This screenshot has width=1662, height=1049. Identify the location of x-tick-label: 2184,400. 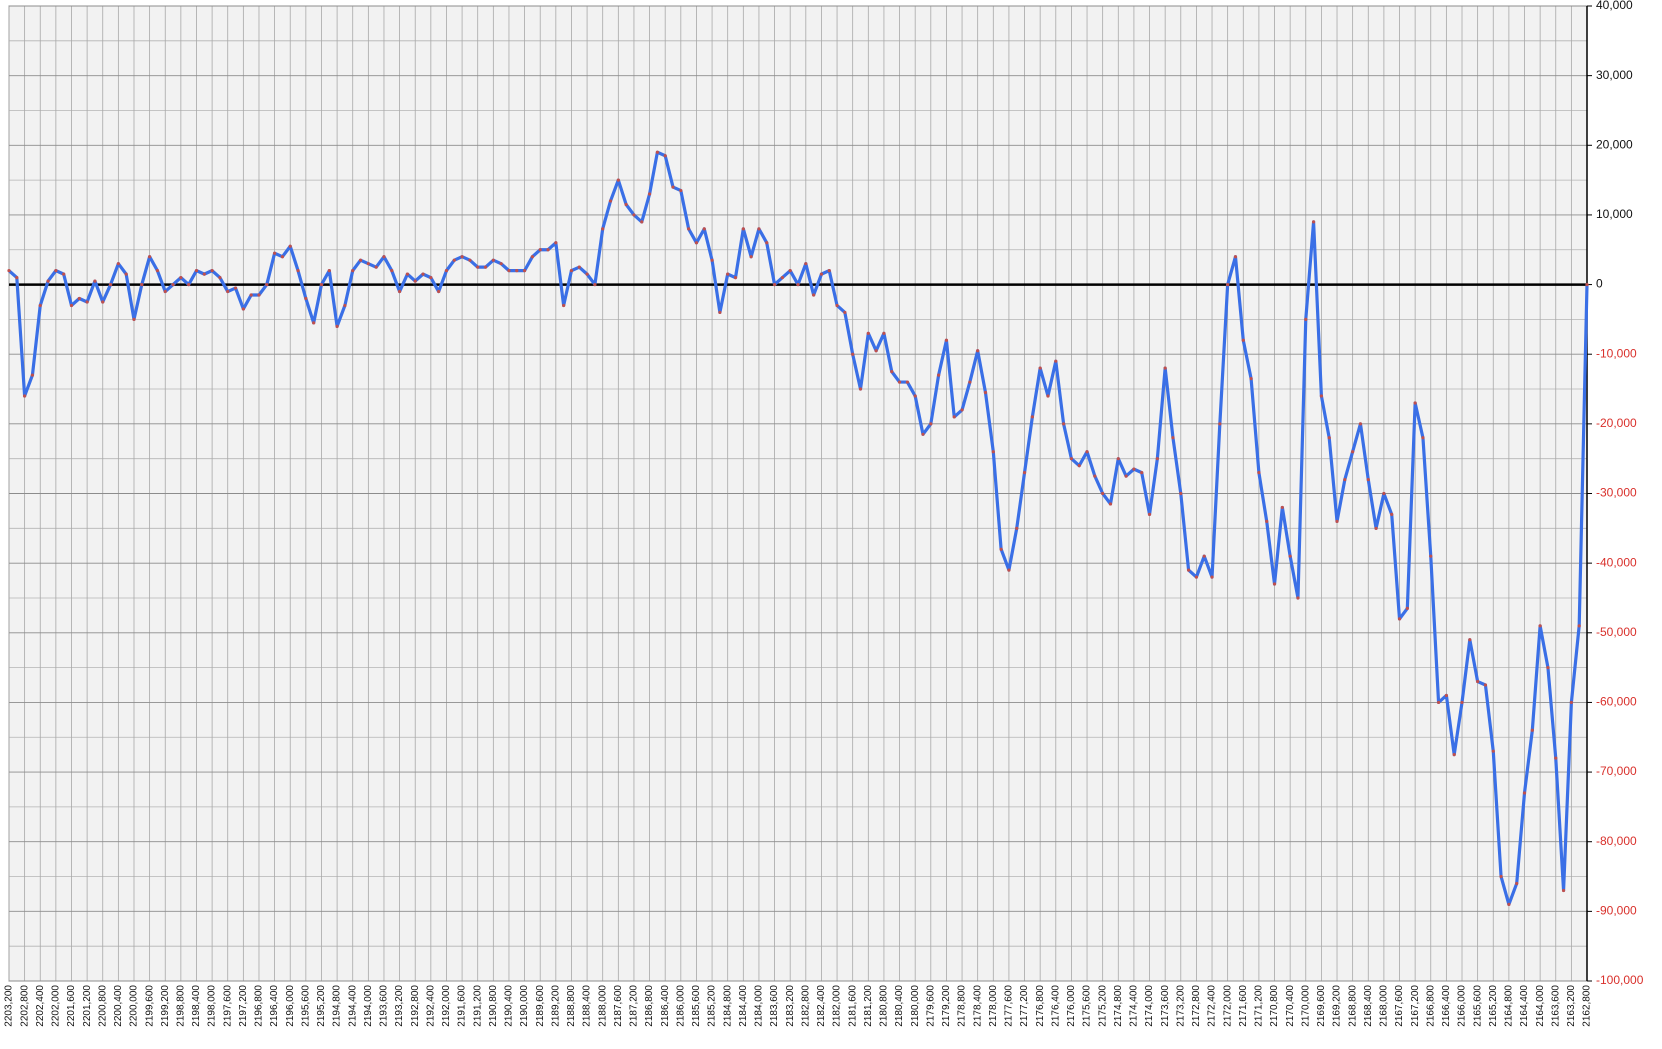
(743, 1006).